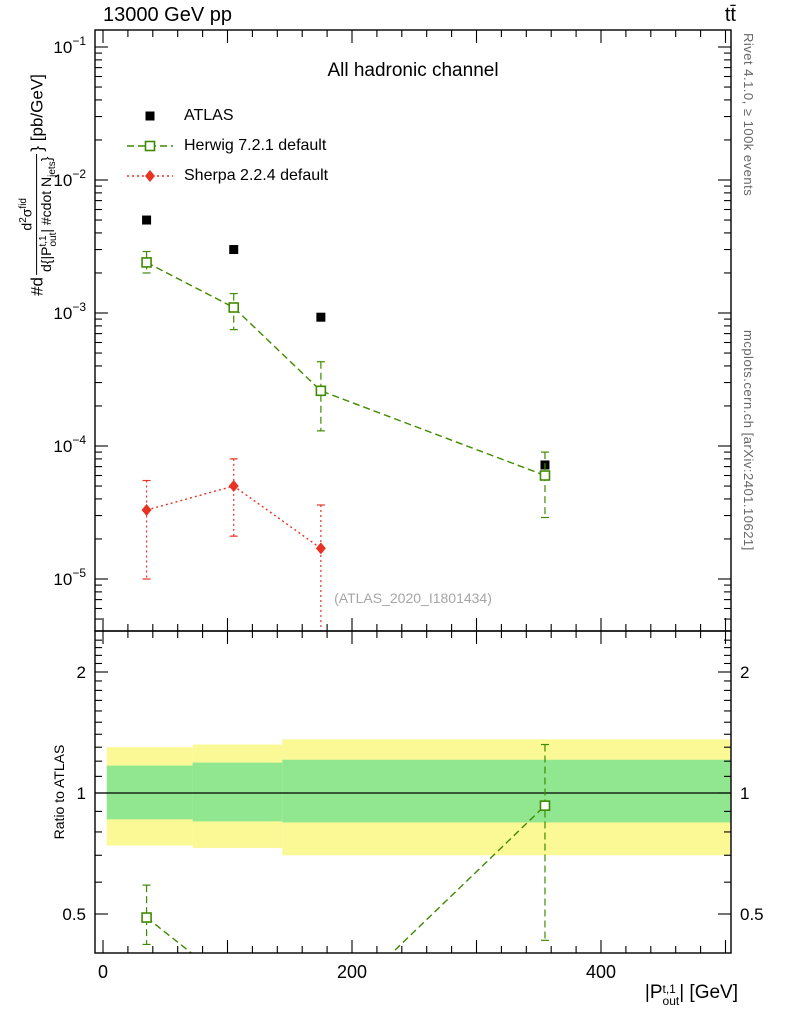 The width and height of the screenshot is (786, 1024). What do you see at coordinates (352, 972) in the screenshot?
I see `svg-text: 200` at bounding box center [352, 972].